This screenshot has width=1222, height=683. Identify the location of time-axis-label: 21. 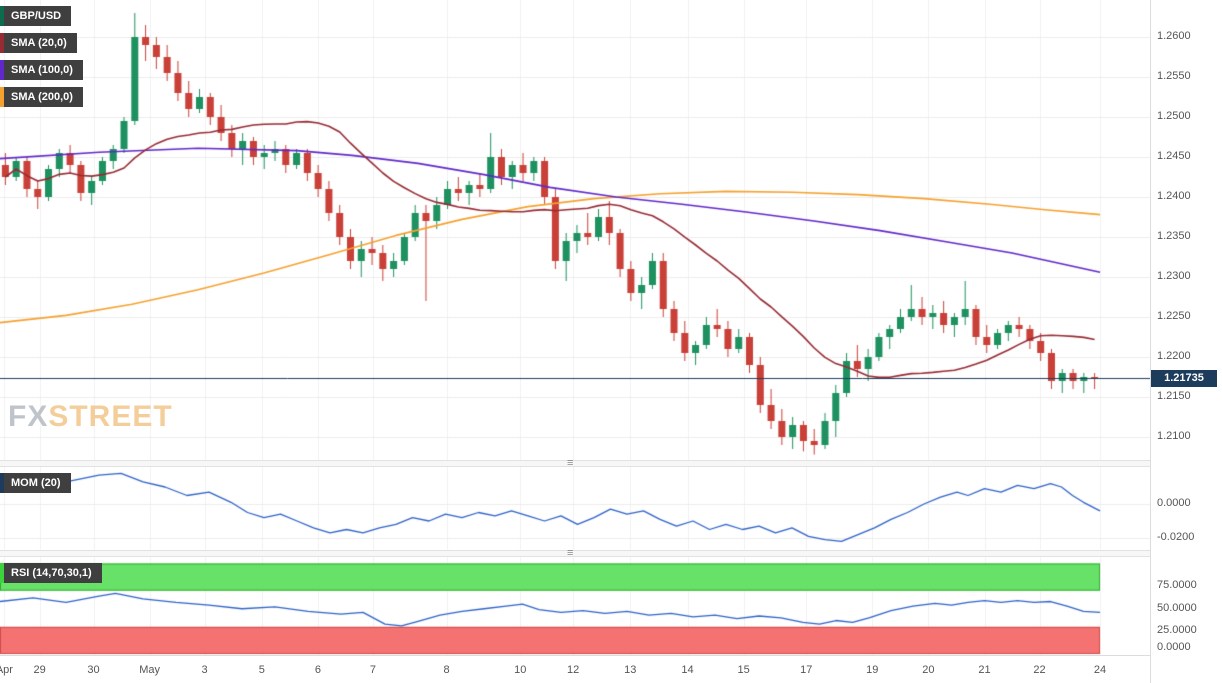
(984, 670).